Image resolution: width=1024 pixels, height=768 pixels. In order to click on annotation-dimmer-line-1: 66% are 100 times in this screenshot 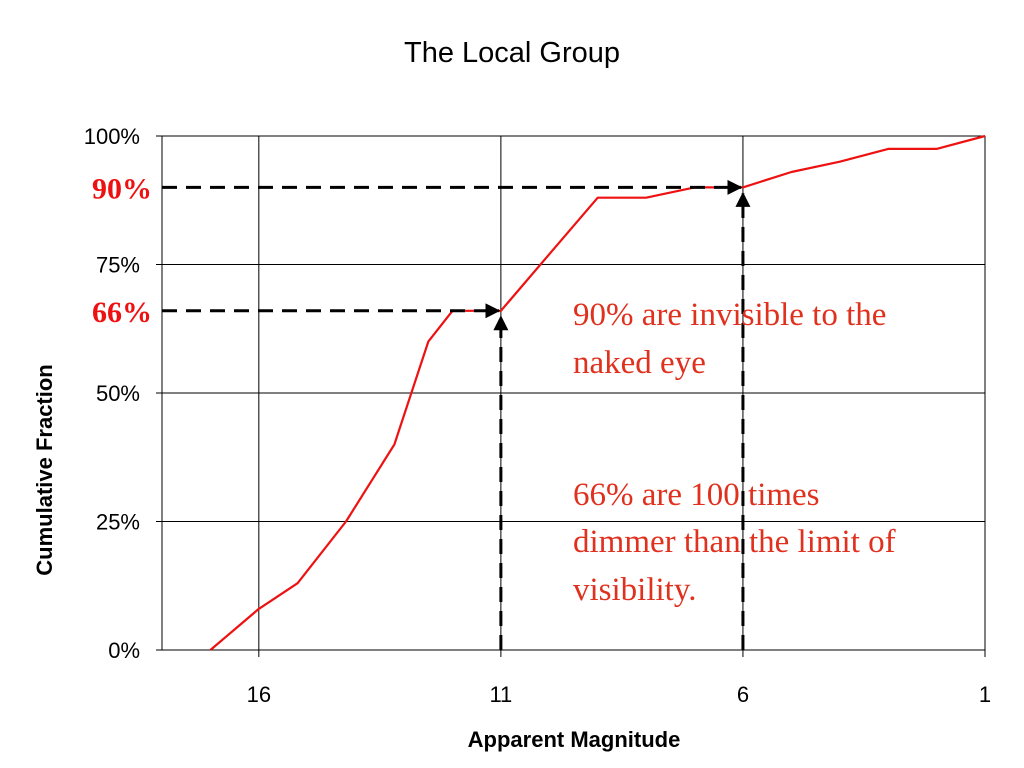, I will do `click(696, 495)`.